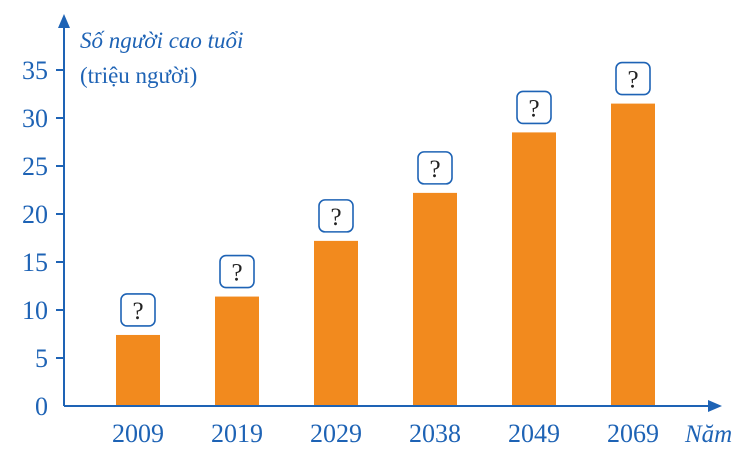 Image resolution: width=751 pixels, height=451 pixels. I want to click on y-tick-label: 35, so click(35, 70).